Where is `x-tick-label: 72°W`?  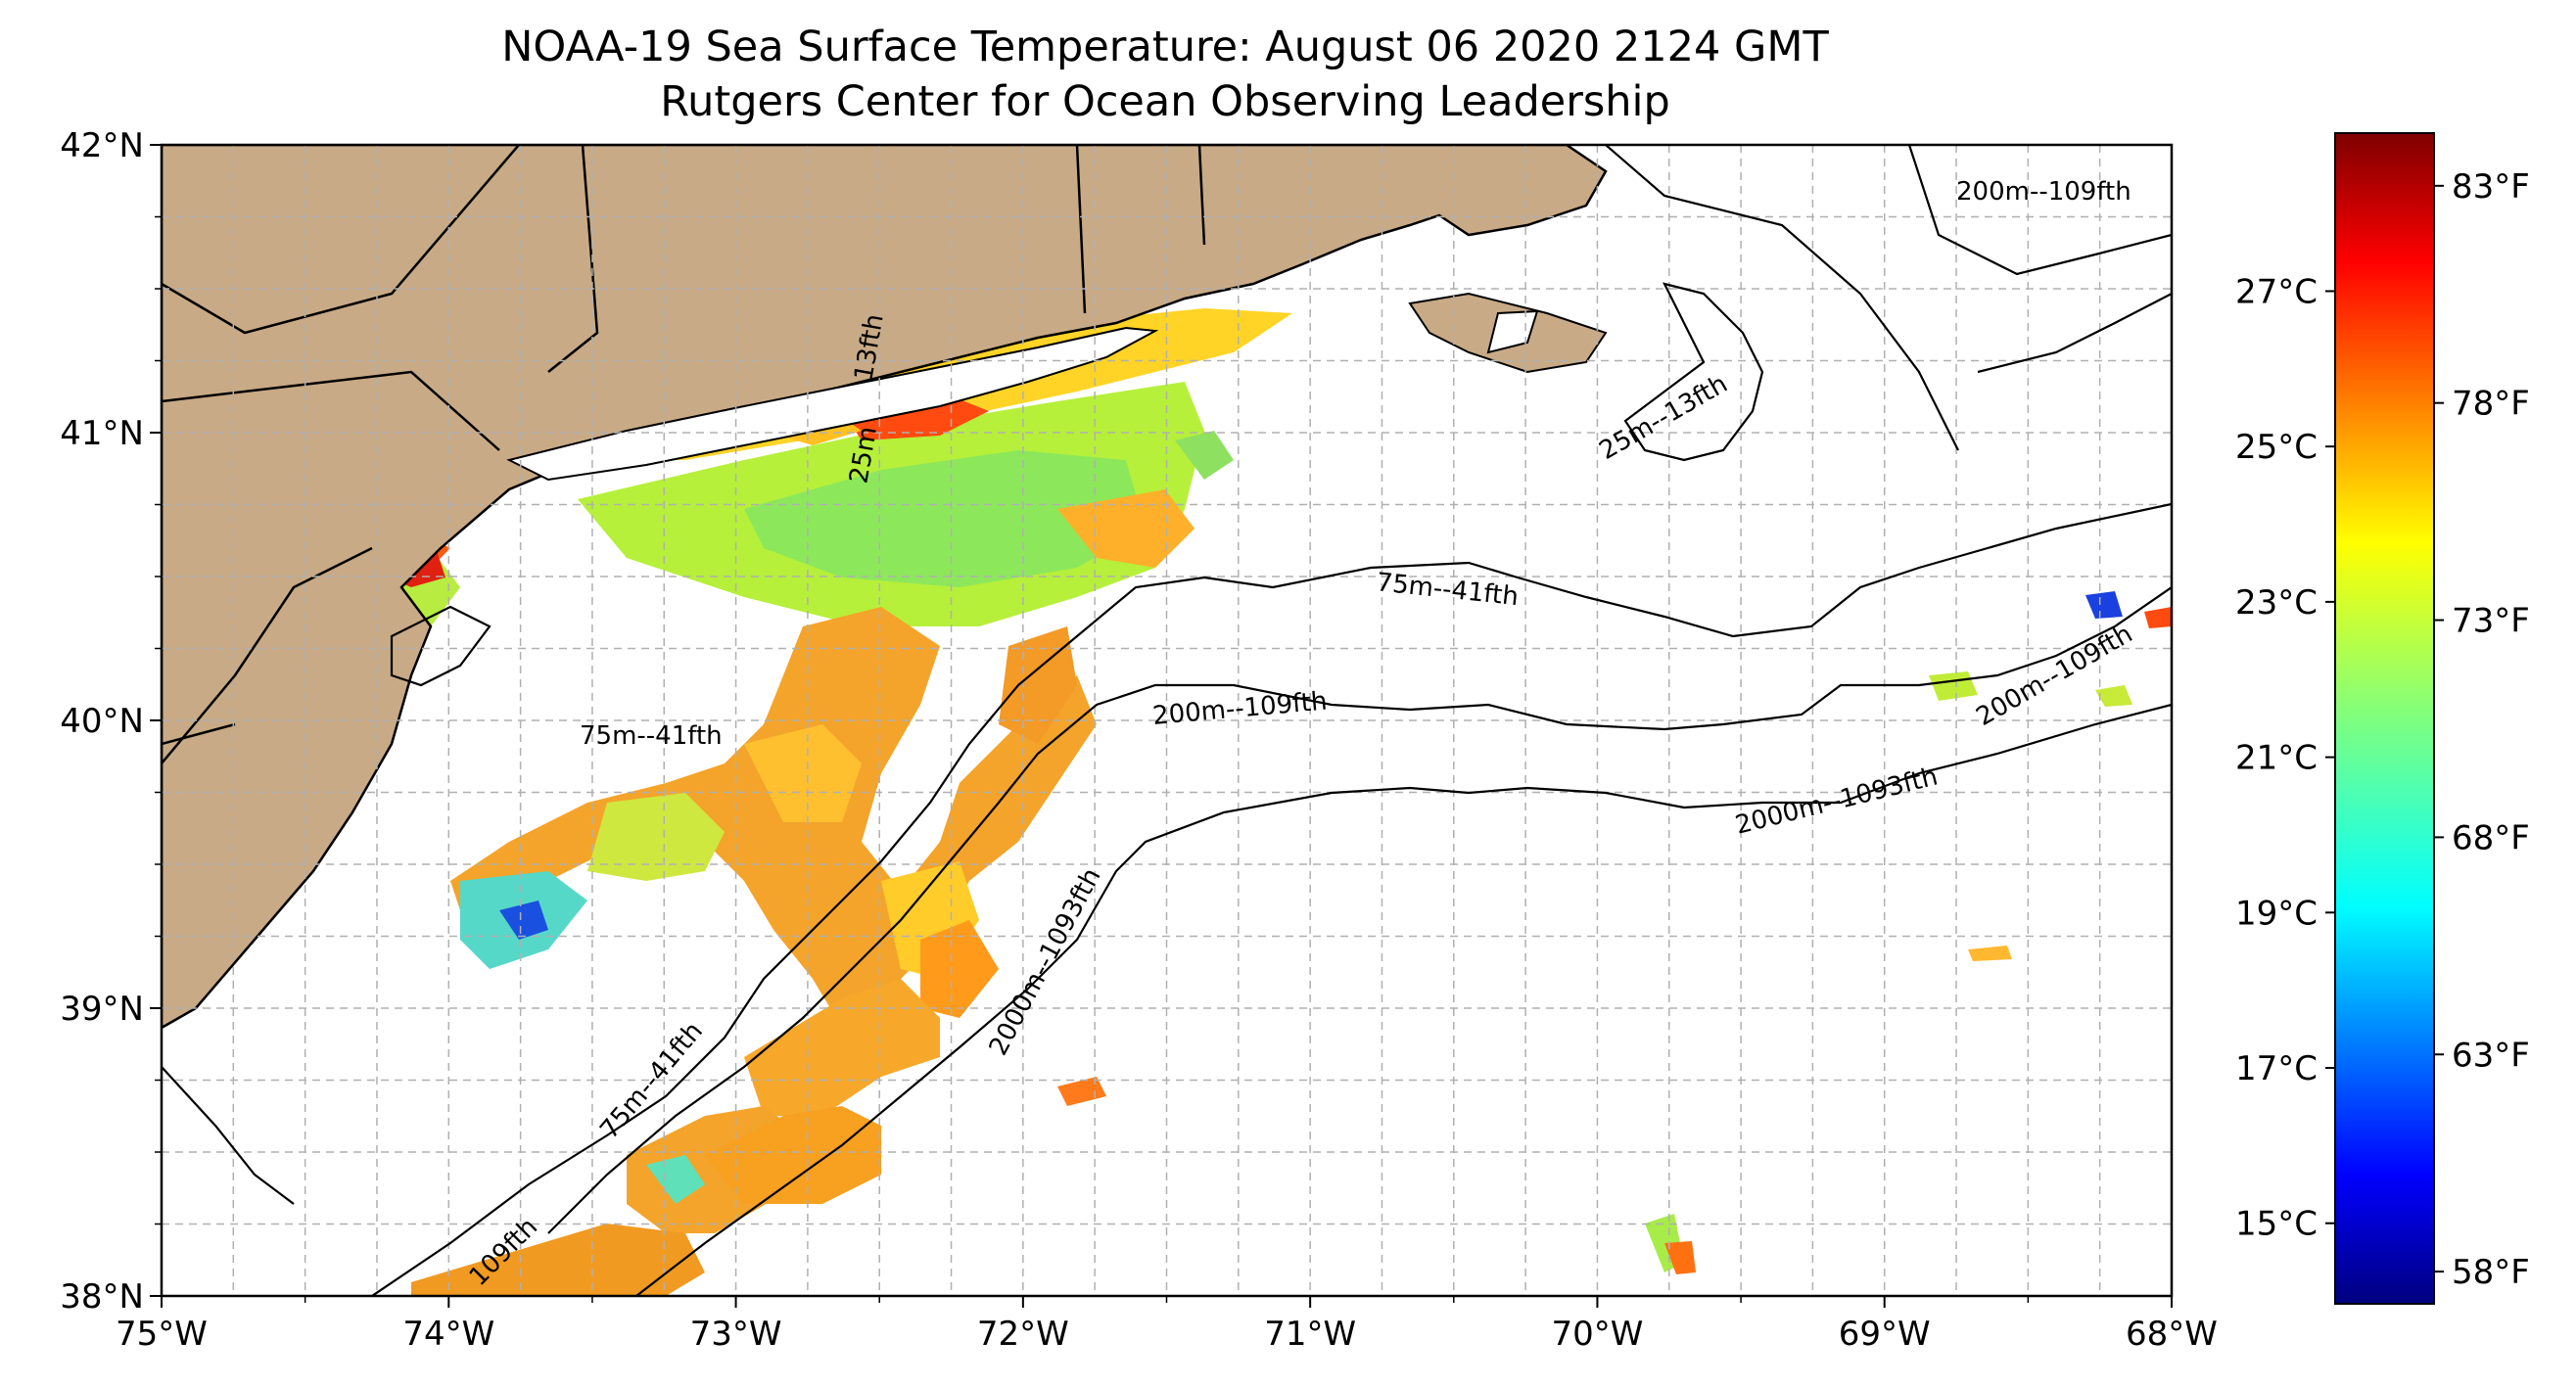 x-tick-label: 72°W is located at coordinates (1023, 1334).